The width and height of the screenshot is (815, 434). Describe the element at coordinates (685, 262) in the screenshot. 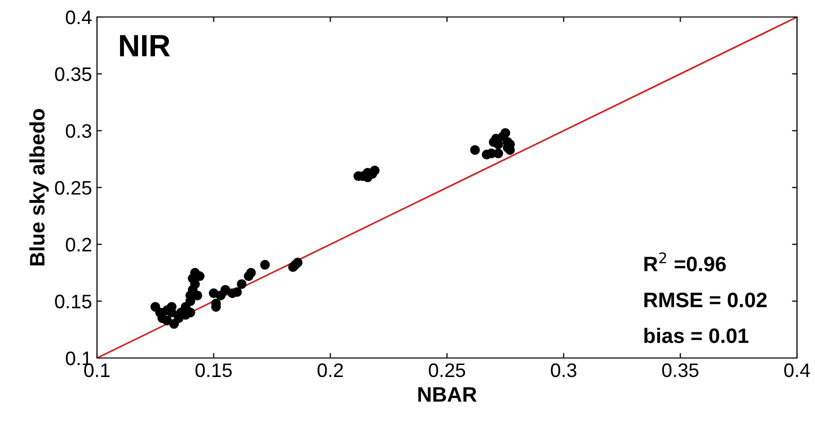

I see `annotation: R$^{2}$ =0.96` at that location.